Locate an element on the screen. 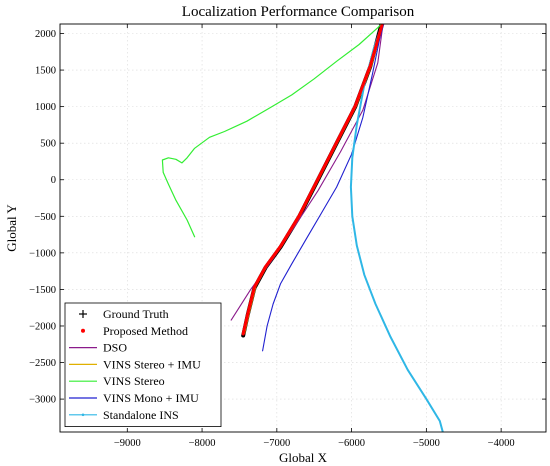  legend-label: DSO is located at coordinates (115, 348).